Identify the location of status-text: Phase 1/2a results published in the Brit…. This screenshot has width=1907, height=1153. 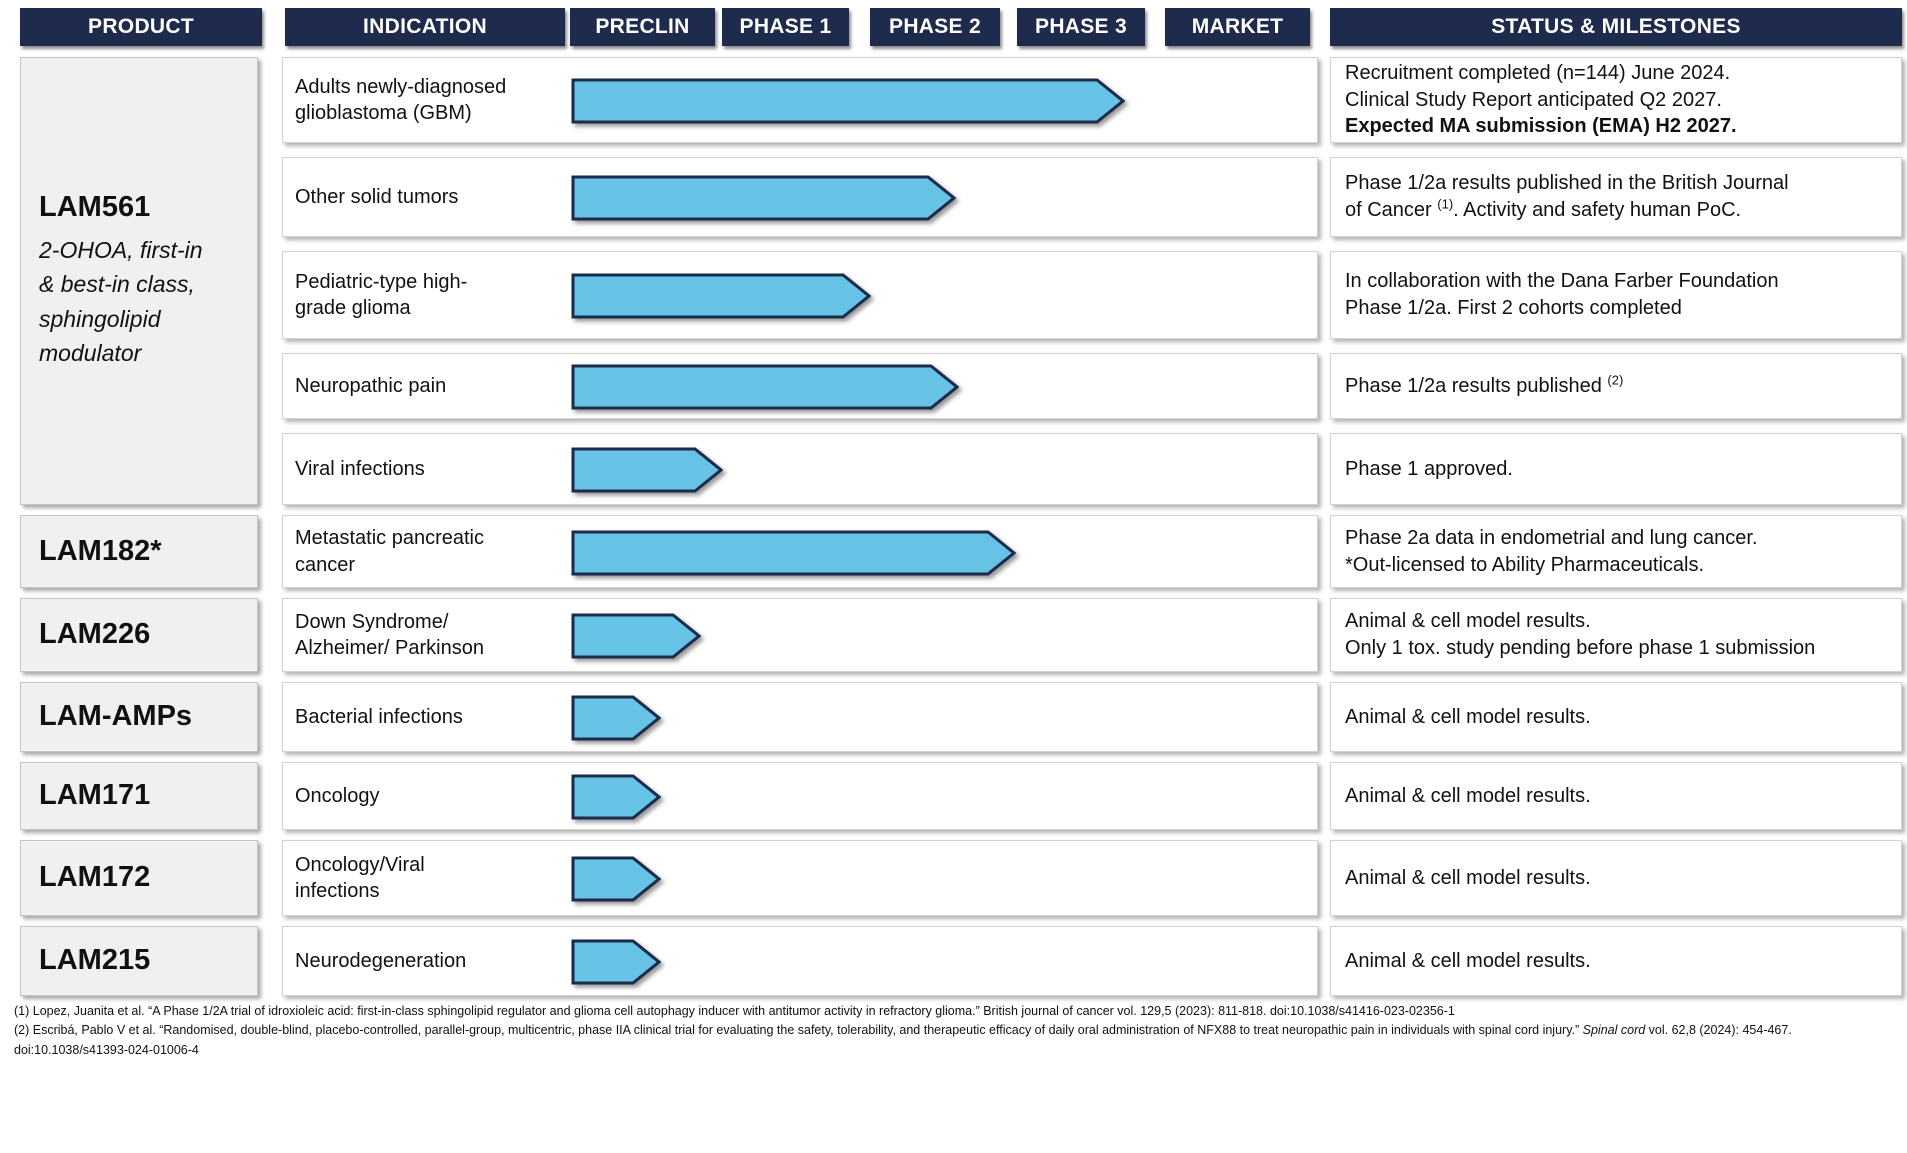
(1616, 197).